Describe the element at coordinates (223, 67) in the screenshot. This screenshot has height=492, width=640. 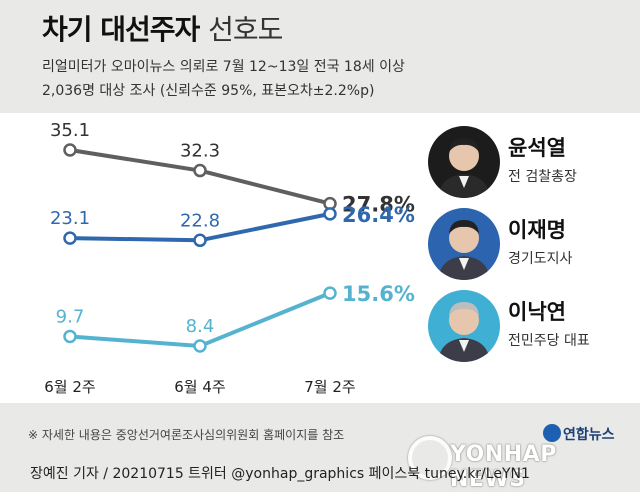
I see `subtitle-line-1: 리얼미터가 오마이뉴스 의뢰로 7월 12~13일 전국 18세 이상` at that location.